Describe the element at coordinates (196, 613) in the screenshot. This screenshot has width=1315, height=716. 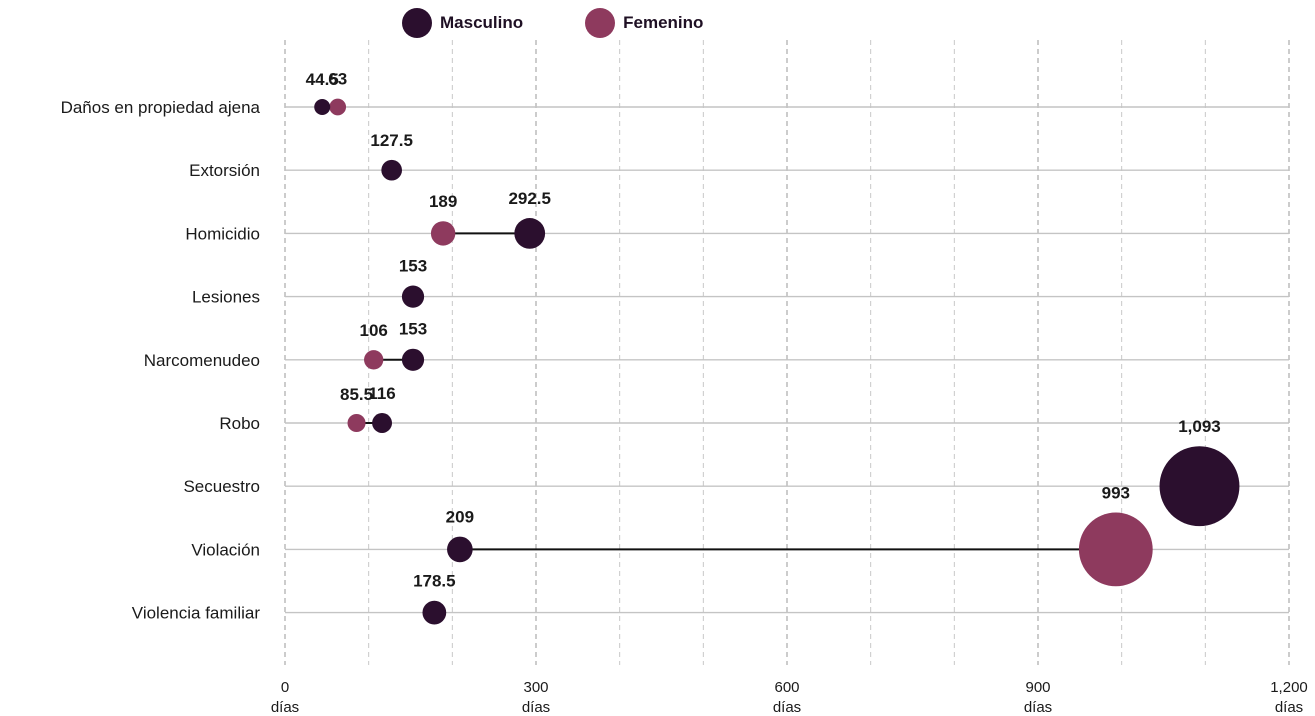
I see `category-label: Violencia familiar` at that location.